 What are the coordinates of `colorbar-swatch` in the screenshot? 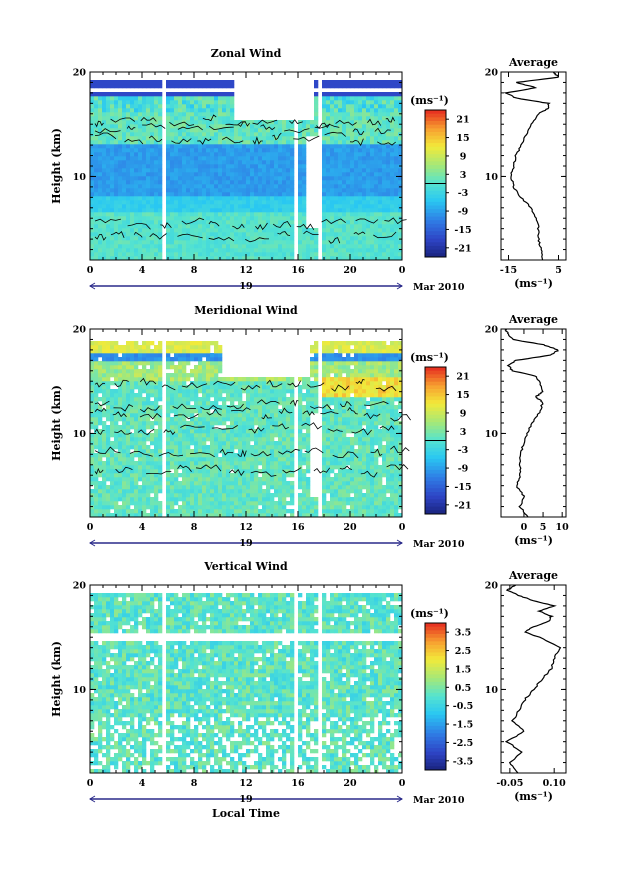 It's located at (435, 170).